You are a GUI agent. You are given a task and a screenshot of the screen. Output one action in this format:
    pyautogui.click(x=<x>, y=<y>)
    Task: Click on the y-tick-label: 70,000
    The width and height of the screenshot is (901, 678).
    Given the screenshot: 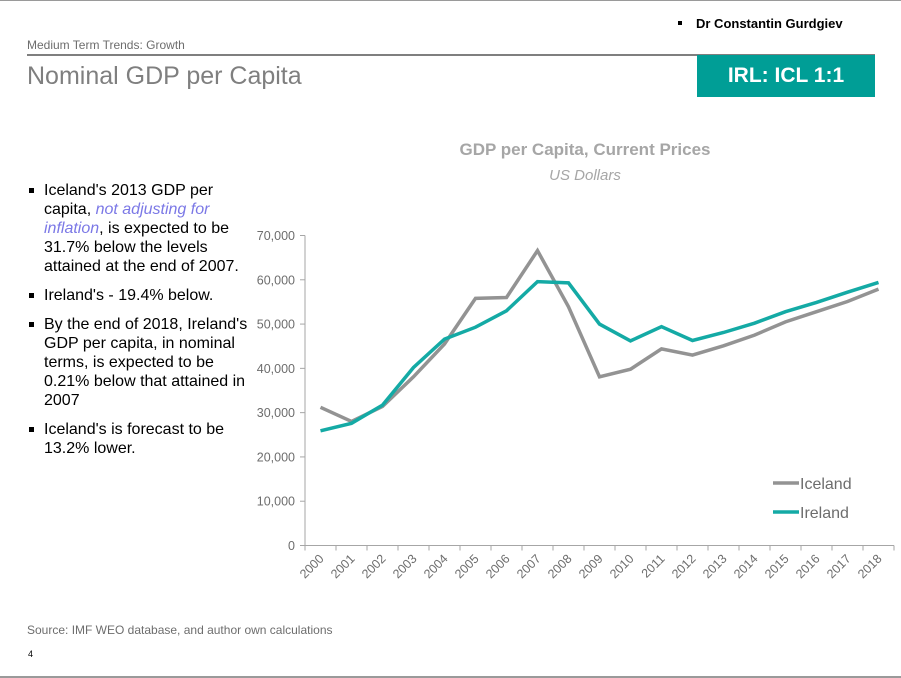 What is the action you would take?
    pyautogui.click(x=276, y=236)
    